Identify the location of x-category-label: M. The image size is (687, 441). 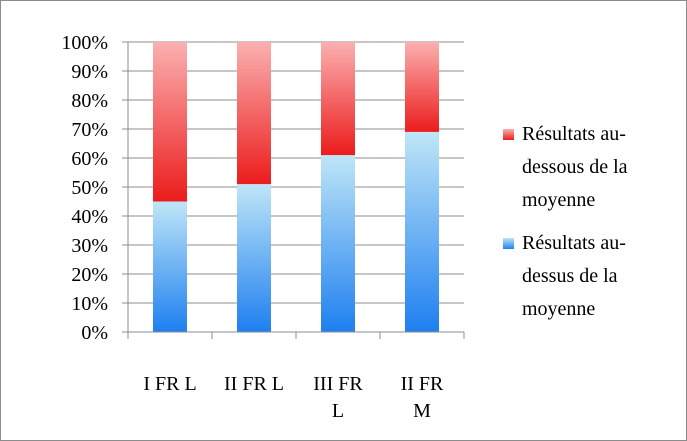
(422, 411).